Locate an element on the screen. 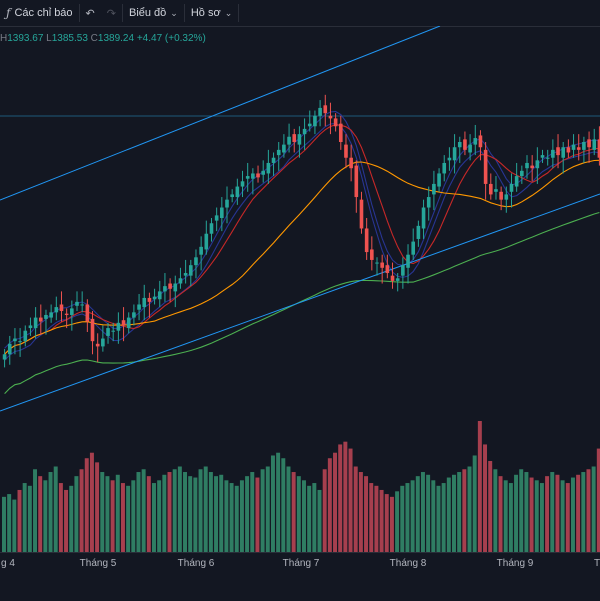 The height and width of the screenshot is (601, 600). high-label: H is located at coordinates (4, 38).